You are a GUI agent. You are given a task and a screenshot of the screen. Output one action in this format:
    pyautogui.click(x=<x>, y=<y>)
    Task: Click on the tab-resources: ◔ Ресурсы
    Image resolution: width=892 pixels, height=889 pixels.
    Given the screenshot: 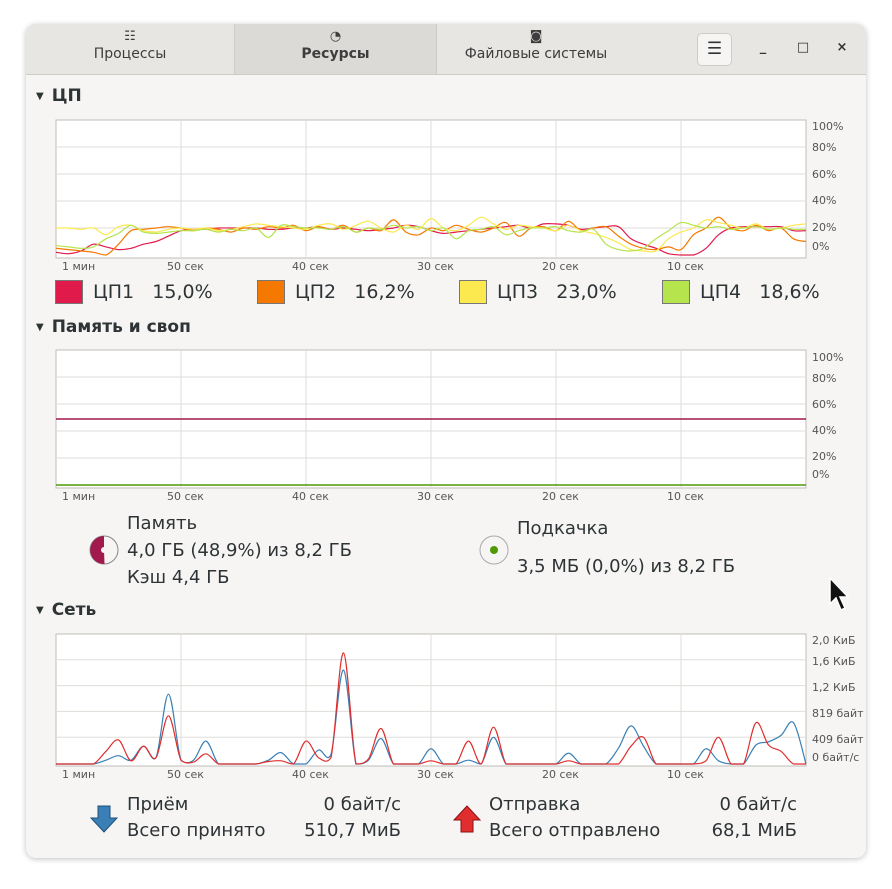 What is the action you would take?
    pyautogui.click(x=335, y=49)
    